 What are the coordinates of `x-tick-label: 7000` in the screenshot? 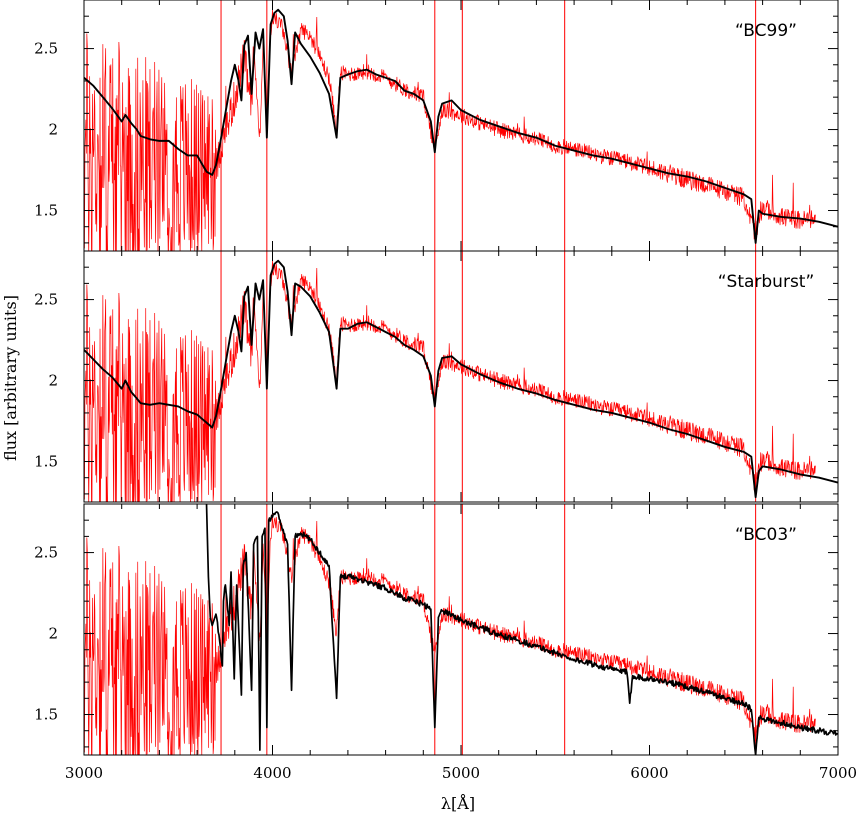 It's located at (838, 773).